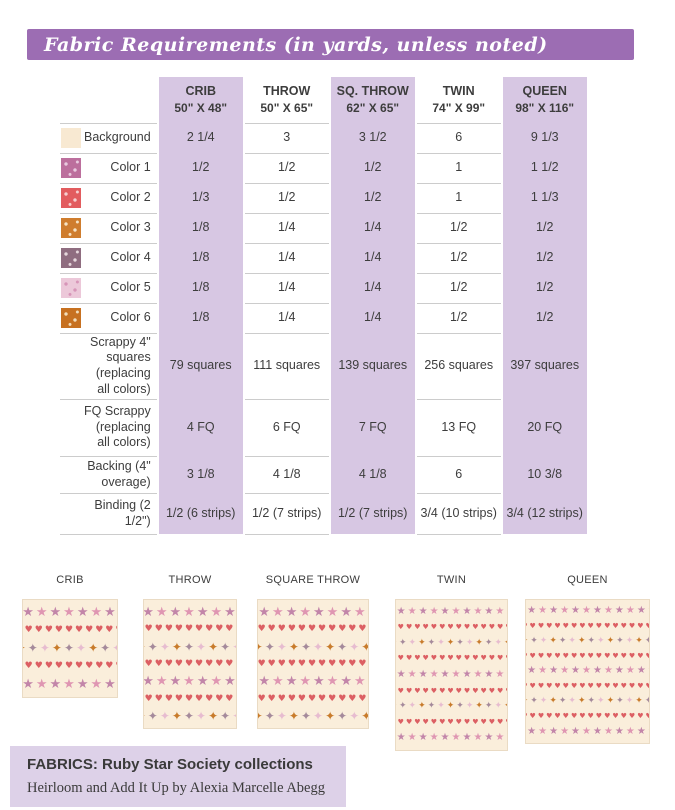  I want to click on quilt-pinwheels-row: ✦✦✦✦✦✦✦✦✦✦✦✦✦✦, so click(587, 701).